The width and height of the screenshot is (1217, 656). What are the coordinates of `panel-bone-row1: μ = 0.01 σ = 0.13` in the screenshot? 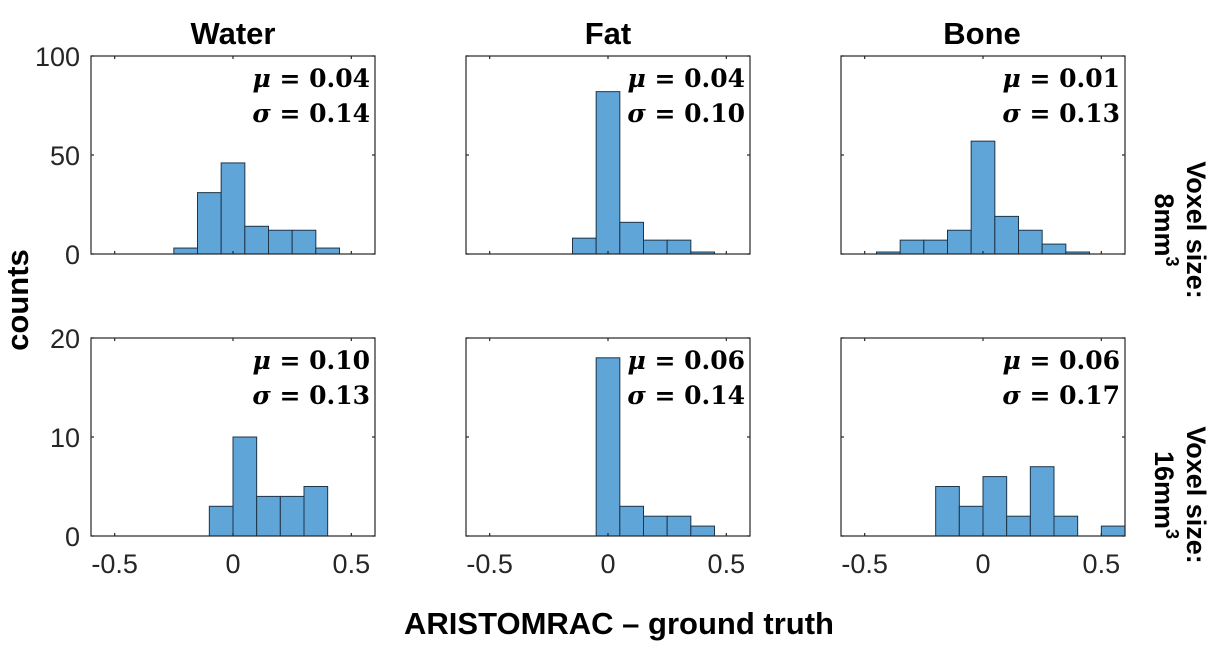 It's located at (983, 155).